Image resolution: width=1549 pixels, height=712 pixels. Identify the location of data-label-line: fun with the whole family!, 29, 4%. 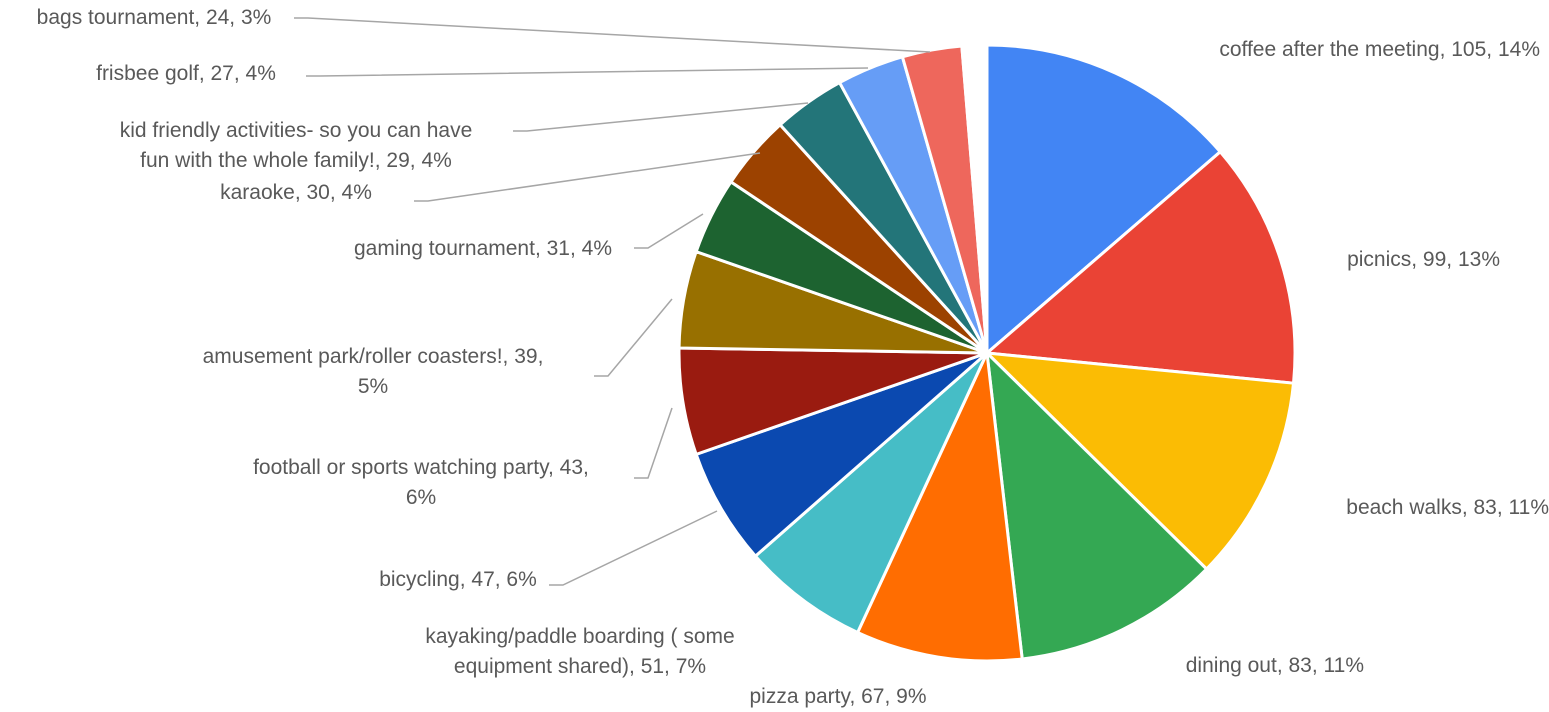
(296, 160).